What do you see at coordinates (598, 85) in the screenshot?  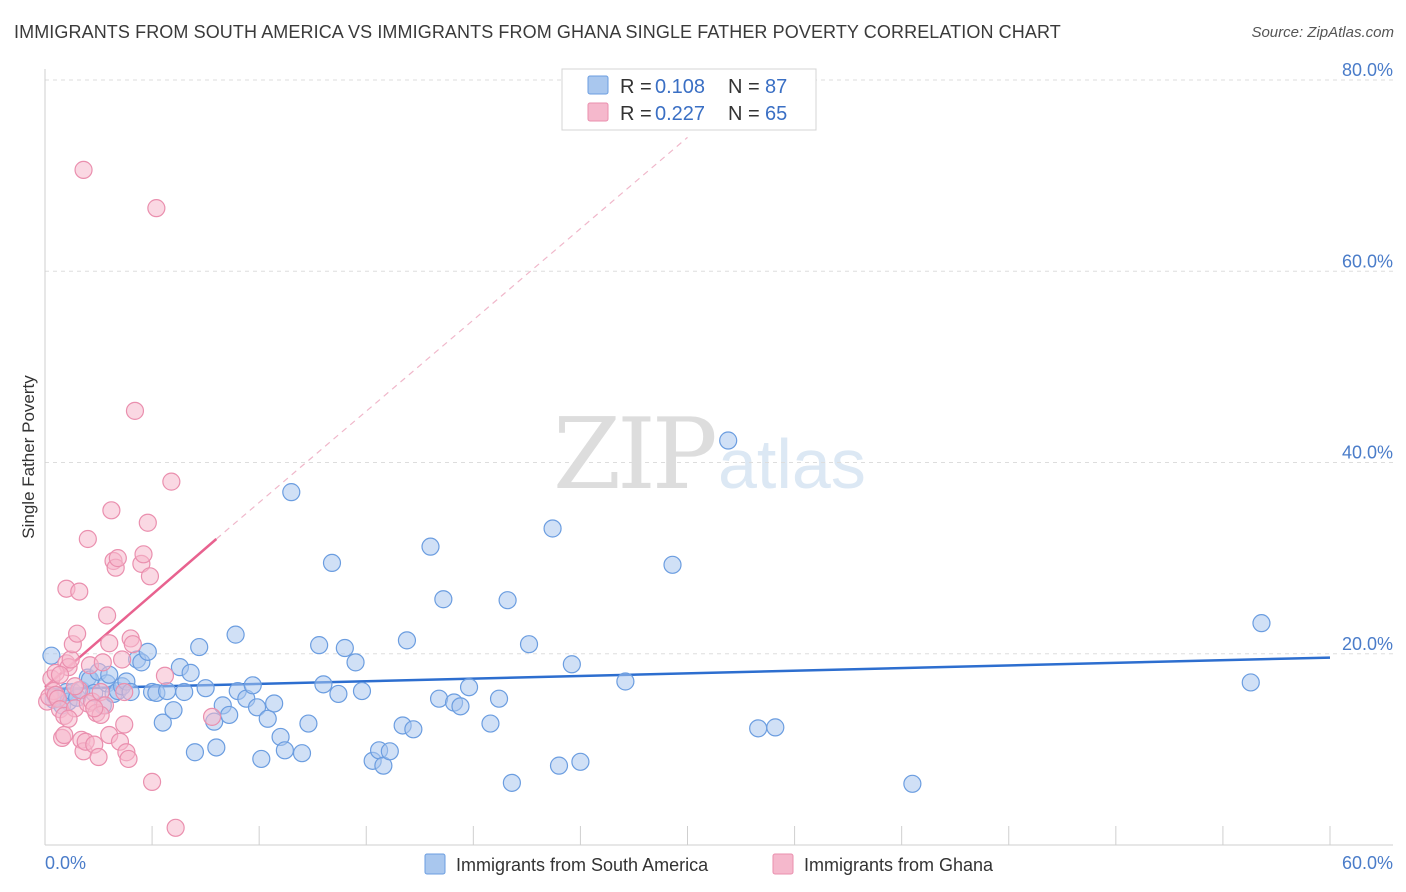 I see `legend-swatch-blue` at bounding box center [598, 85].